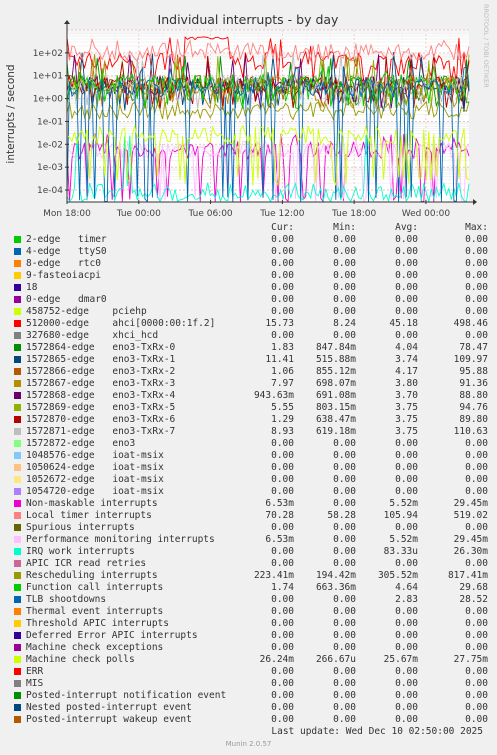 The image size is (497, 755). Describe the element at coordinates (470, 431) in the screenshot. I see `legend-max: 110.63` at that location.